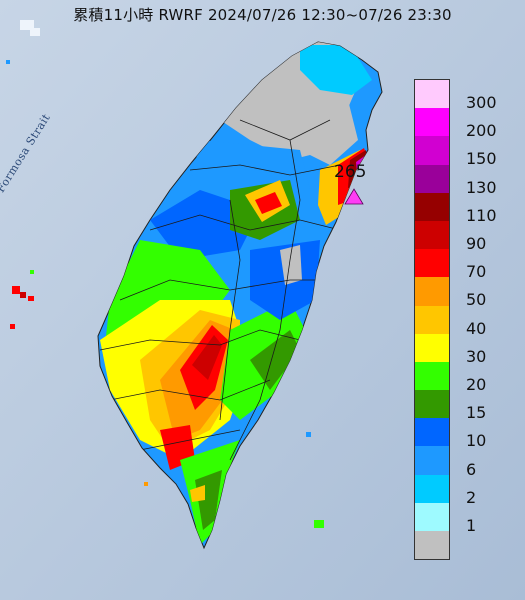 This screenshot has height=600, width=525. I want to click on legend-label: 90, so click(476, 243).